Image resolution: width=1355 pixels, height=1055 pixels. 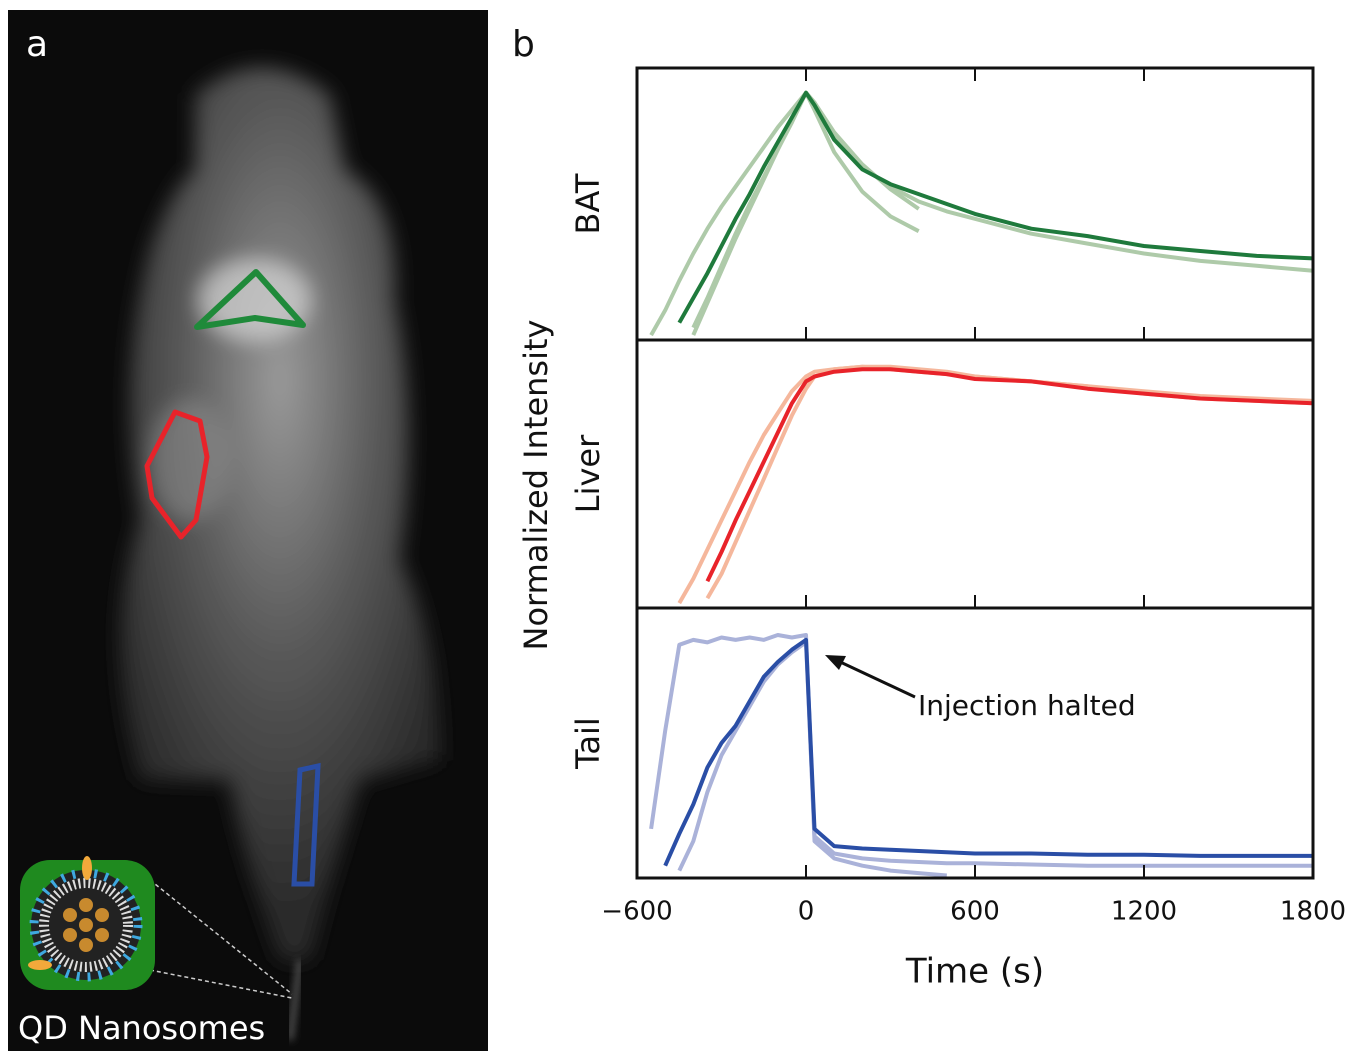 I want to click on annotation-arrow, so click(x=875, y=678).